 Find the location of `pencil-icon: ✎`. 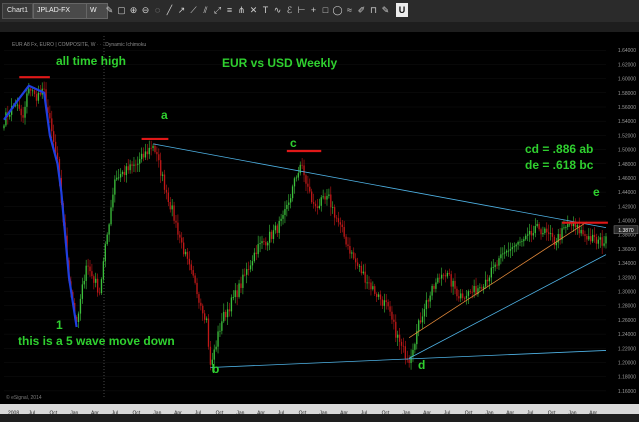

pencil-icon: ✎ is located at coordinates (109, 10).